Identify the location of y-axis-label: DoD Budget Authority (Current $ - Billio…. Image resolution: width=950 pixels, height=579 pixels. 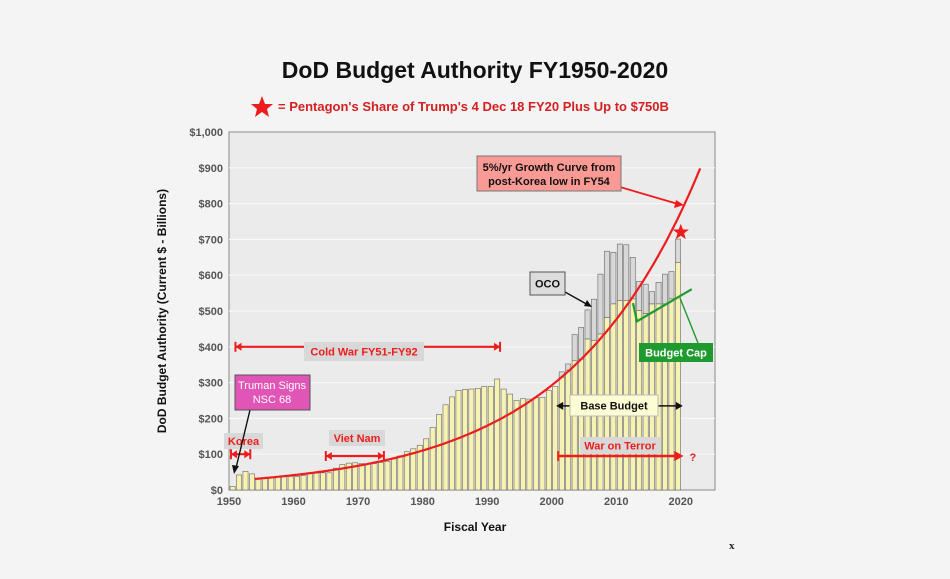
(162, 311).